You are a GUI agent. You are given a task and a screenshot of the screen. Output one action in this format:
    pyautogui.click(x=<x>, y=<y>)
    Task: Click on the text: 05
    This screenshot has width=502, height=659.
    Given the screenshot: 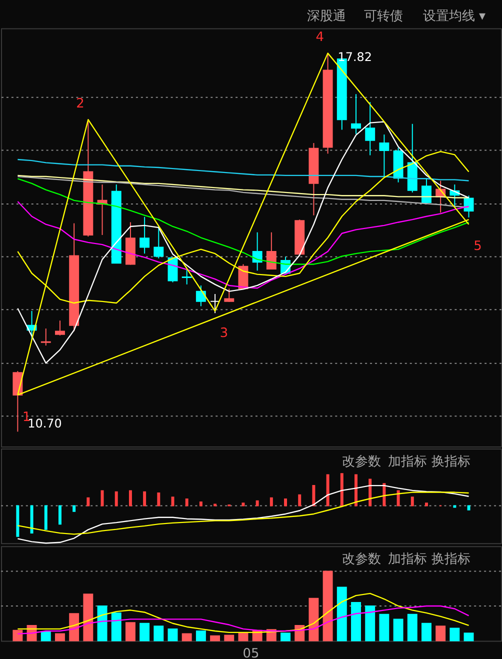 What is the action you would take?
    pyautogui.click(x=251, y=652)
    